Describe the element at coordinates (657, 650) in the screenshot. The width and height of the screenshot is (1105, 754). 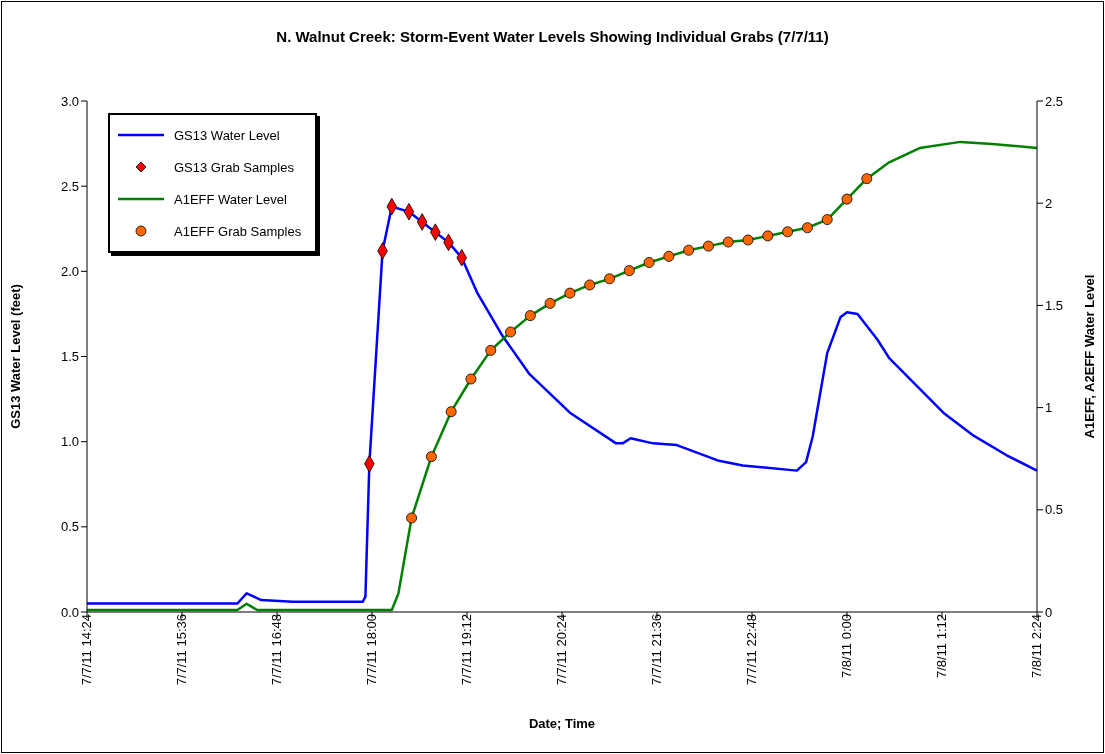
I see `x-tick-label: 7/7/11 21:36` at that location.